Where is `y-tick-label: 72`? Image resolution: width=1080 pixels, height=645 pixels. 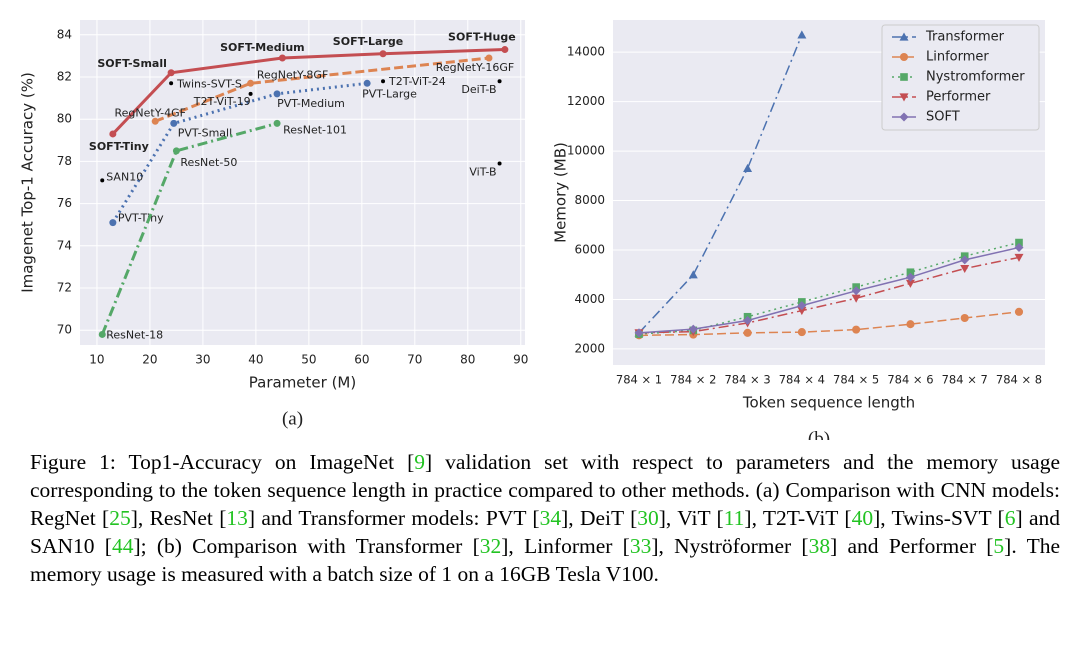
y-tick-label: 72 is located at coordinates (64, 288).